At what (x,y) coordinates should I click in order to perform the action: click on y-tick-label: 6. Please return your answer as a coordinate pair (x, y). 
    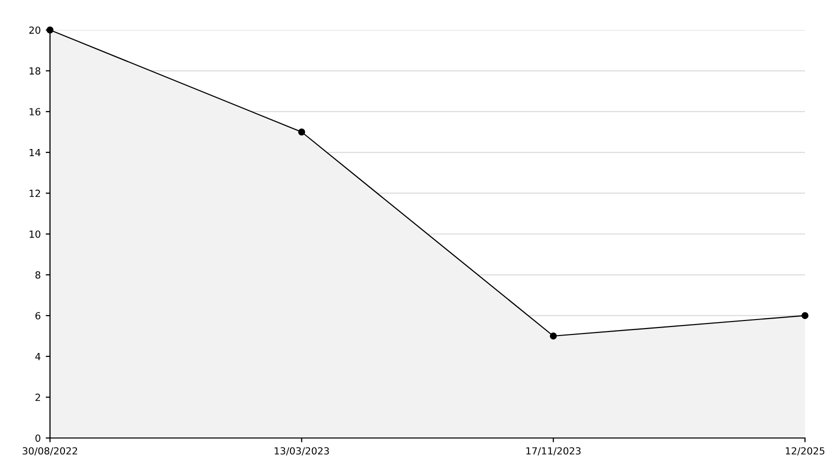
    Looking at the image, I should click on (37, 316).